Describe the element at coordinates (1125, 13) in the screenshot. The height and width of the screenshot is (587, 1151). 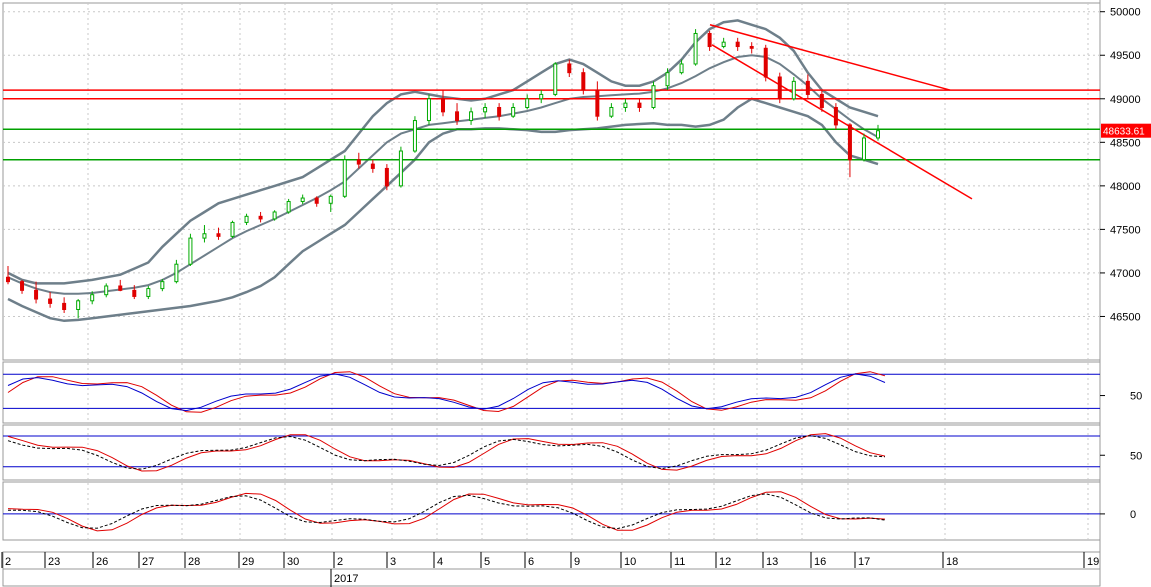
I see `ytick-label-0: 50000` at that location.